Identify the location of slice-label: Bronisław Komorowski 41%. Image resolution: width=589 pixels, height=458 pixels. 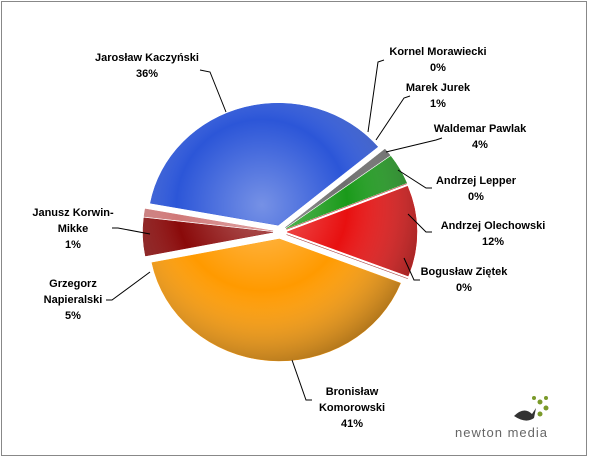
(352, 408).